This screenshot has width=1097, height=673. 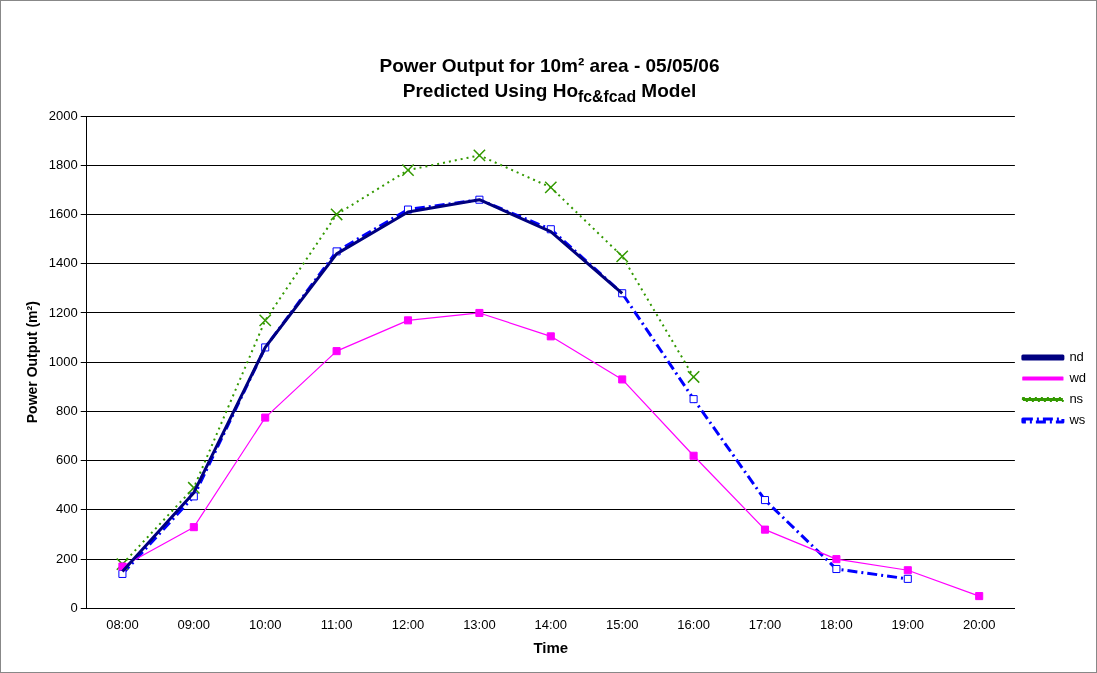 I want to click on y-tick-label: 600, so click(x=67, y=460).